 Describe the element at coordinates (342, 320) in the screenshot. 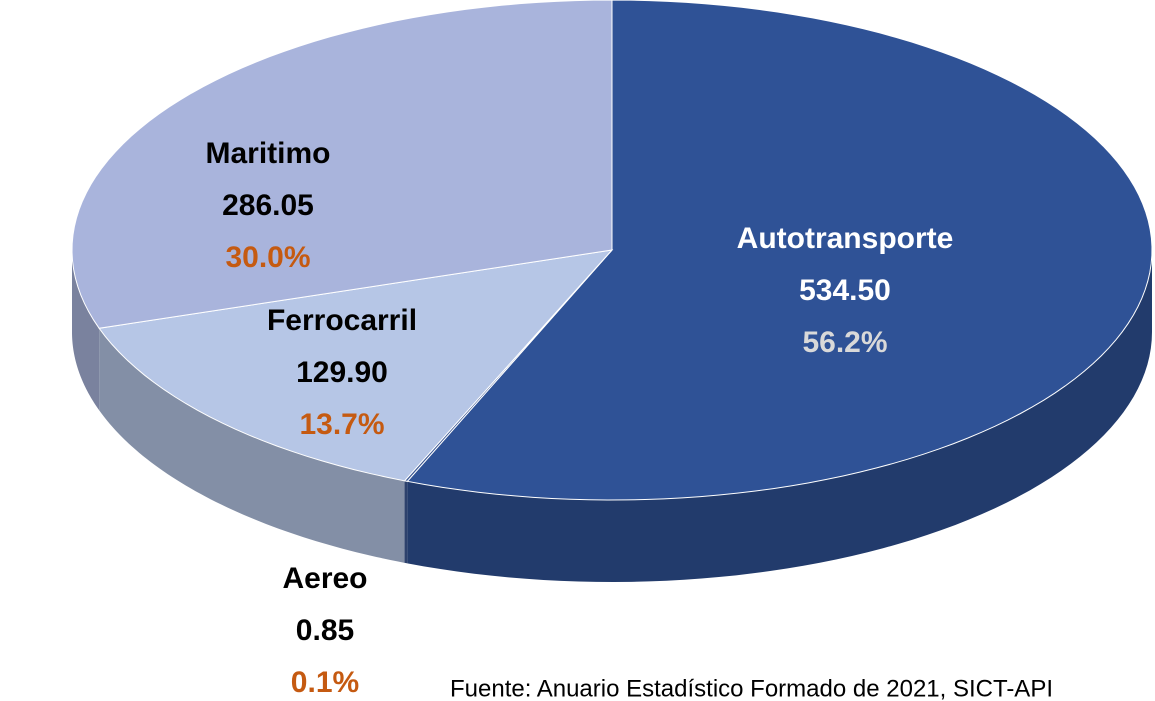

I see `category-label: Ferrocarril` at that location.